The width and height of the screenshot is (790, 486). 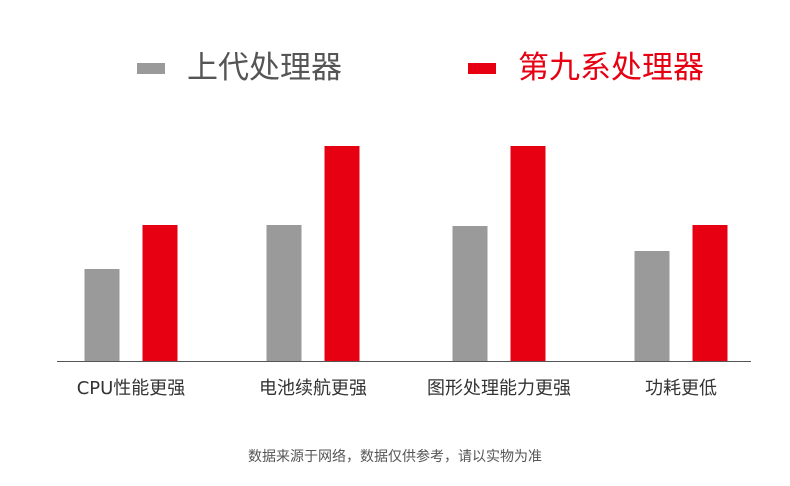 What do you see at coordinates (264, 68) in the screenshot?
I see `legend-label-prev: 上代处理器` at bounding box center [264, 68].